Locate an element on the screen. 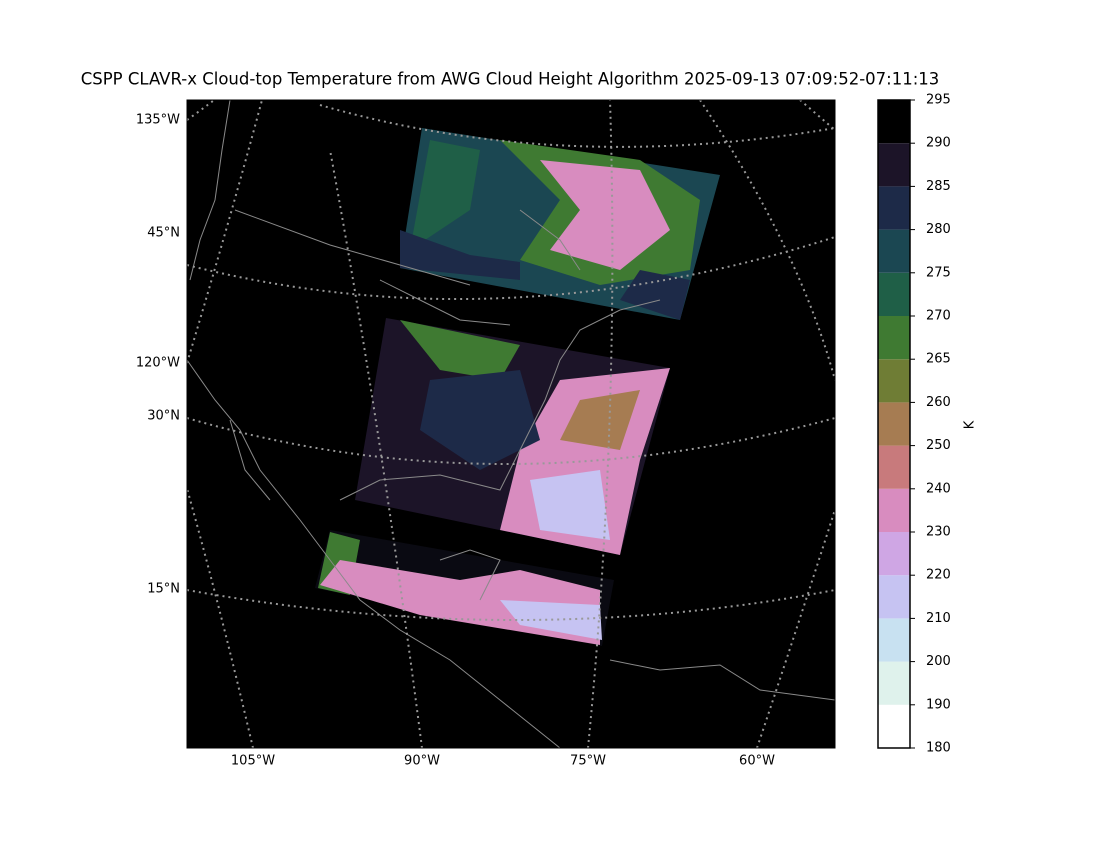  colorbar-tick-label: 285 is located at coordinates (938, 186).